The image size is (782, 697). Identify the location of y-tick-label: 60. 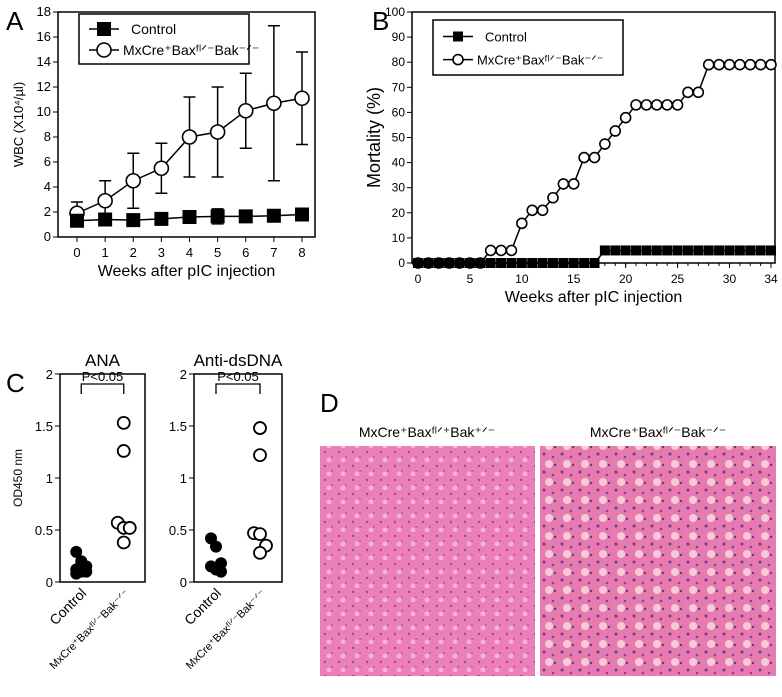
(399, 112).